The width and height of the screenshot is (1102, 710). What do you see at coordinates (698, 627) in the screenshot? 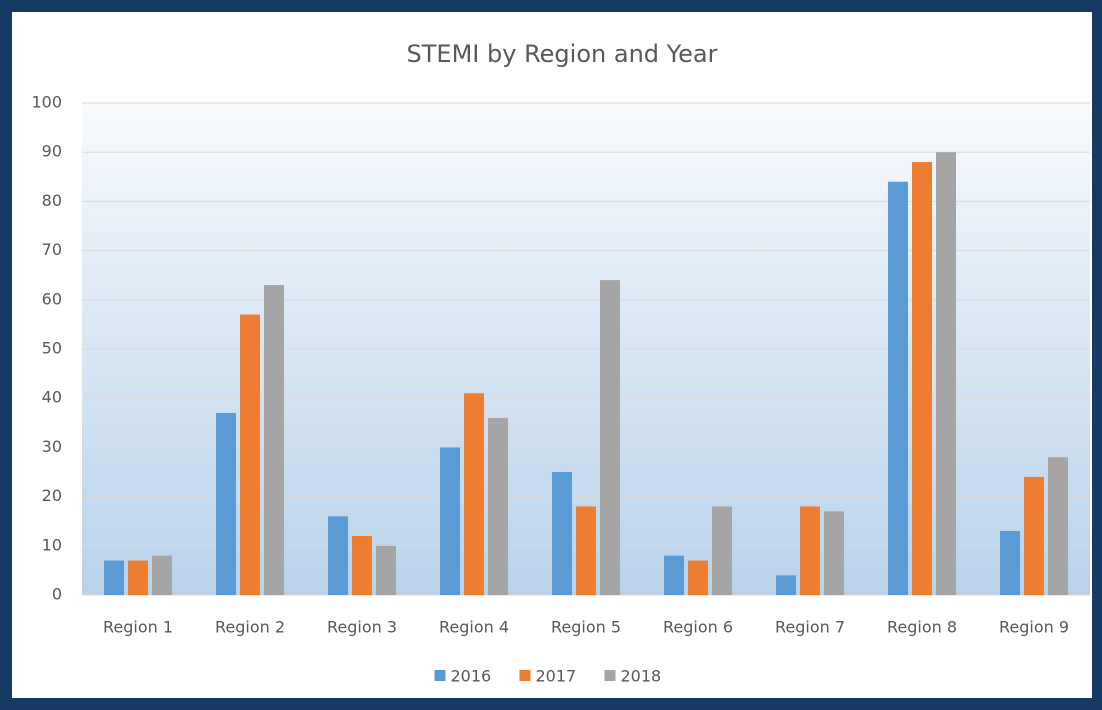
I see `x-tick-label: Region 6` at bounding box center [698, 627].